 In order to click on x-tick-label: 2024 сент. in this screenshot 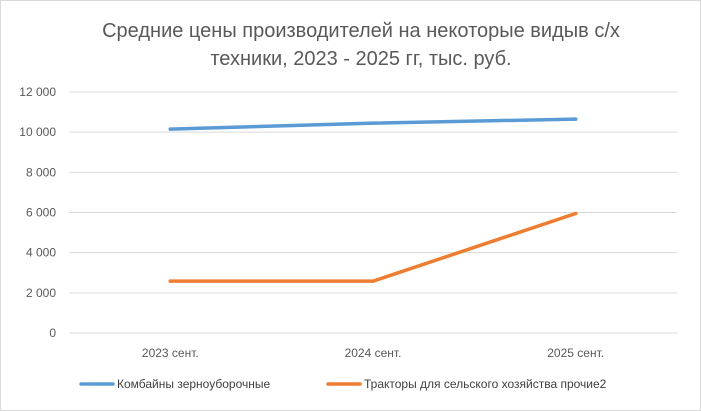, I will do `click(373, 353)`.